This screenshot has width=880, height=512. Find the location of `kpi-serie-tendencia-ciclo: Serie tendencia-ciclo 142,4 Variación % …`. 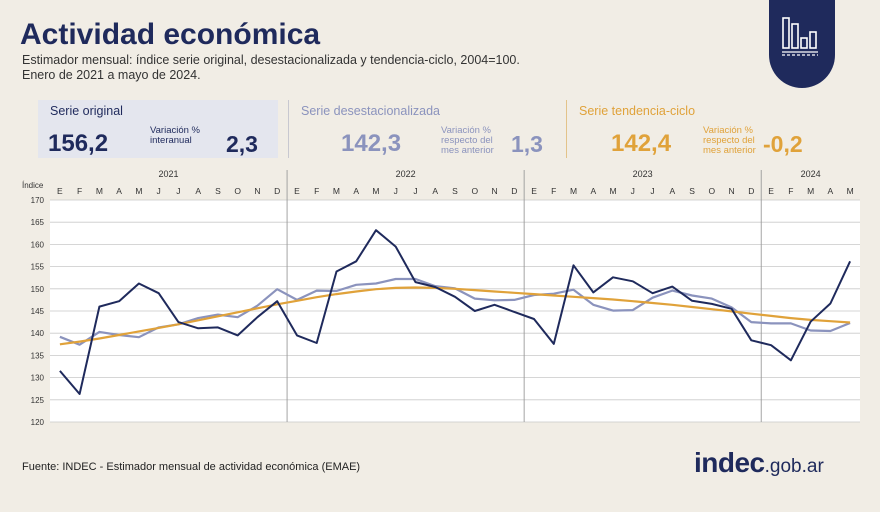

kpi-serie-tendencia-ciclo: Serie tendencia-ciclo 142,4 Variación % … is located at coordinates (706, 129).